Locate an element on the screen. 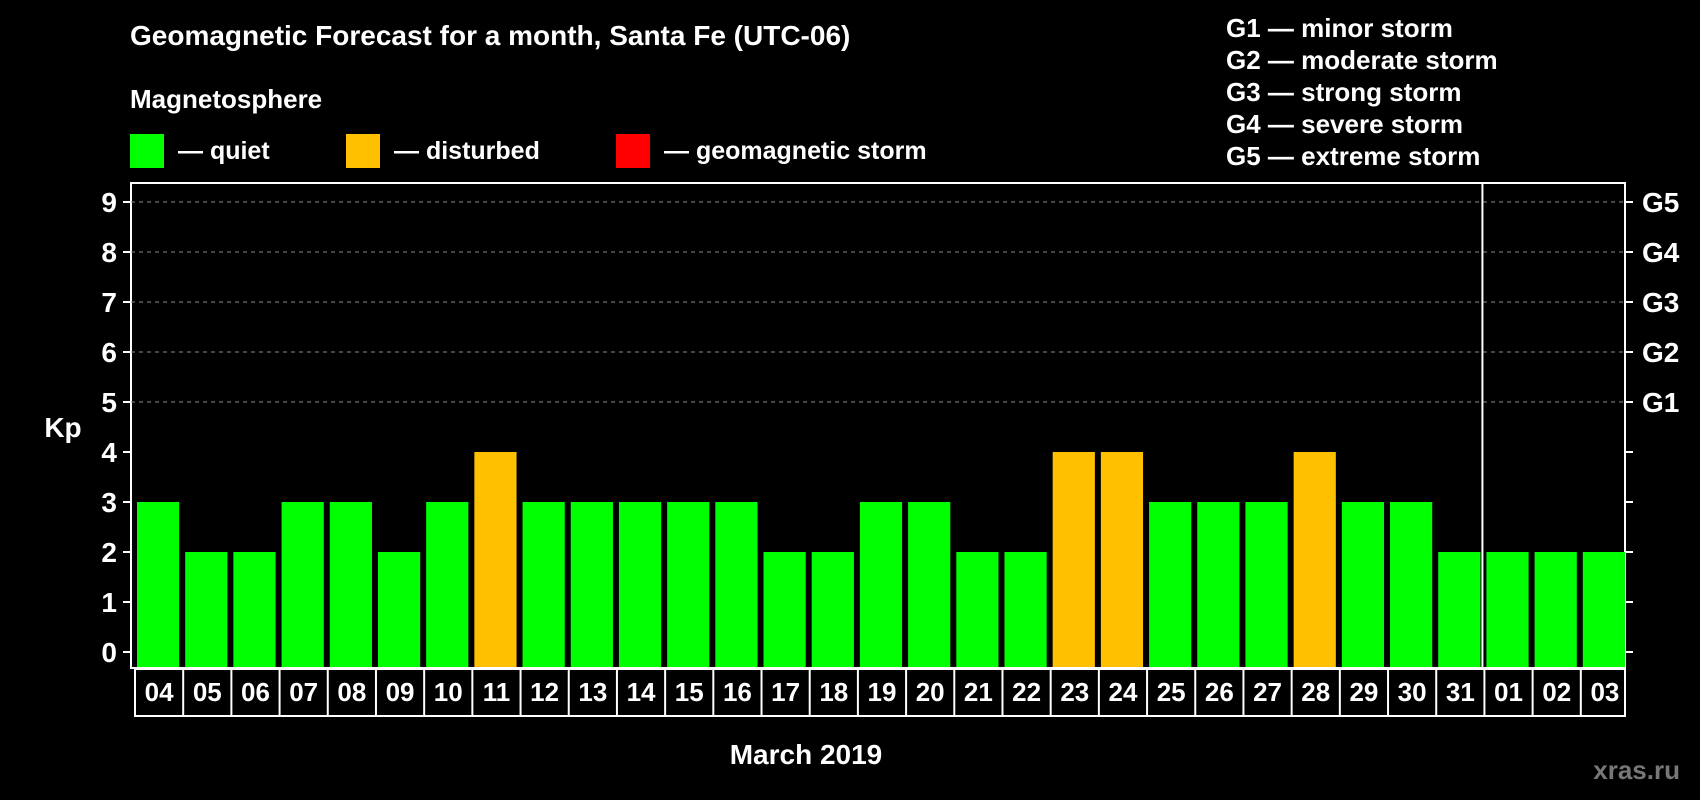 The width and height of the screenshot is (1700, 800). x-tick-label-23: 23 is located at coordinates (1074, 692).